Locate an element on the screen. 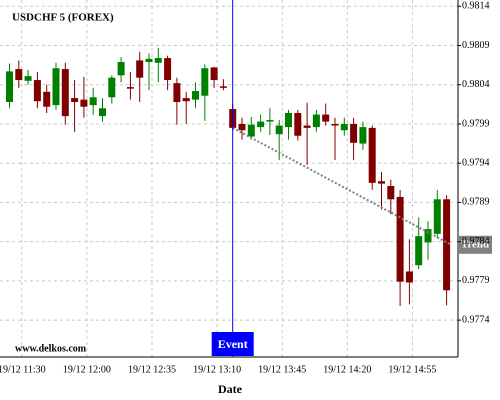  x-tick-label: 19/12 12:35 is located at coordinates (152, 369).